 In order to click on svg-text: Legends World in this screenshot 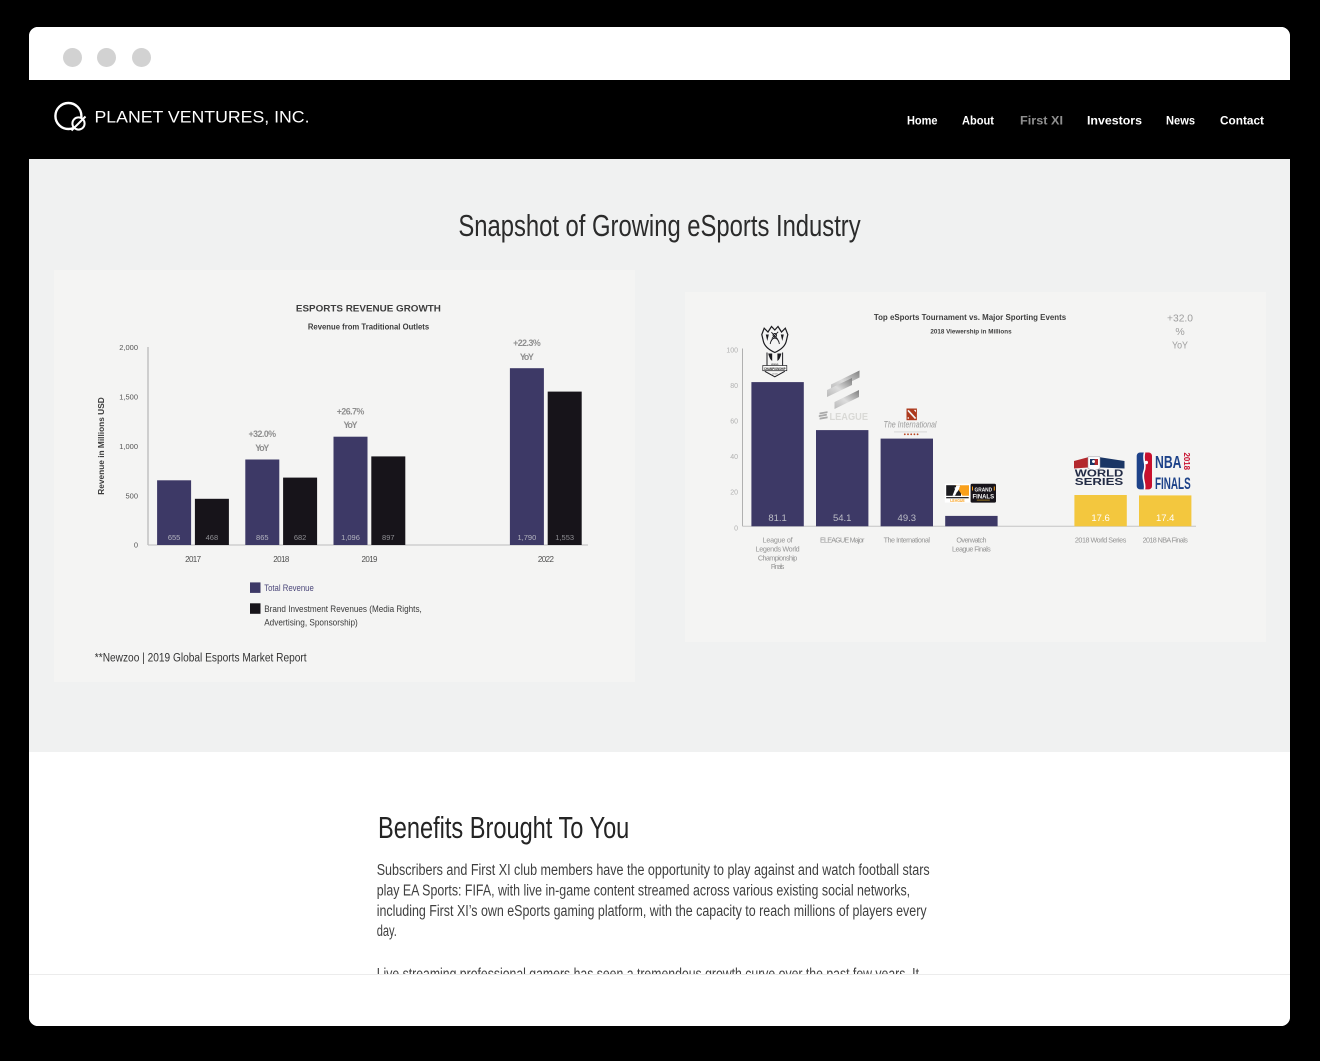, I will do `click(778, 548)`.